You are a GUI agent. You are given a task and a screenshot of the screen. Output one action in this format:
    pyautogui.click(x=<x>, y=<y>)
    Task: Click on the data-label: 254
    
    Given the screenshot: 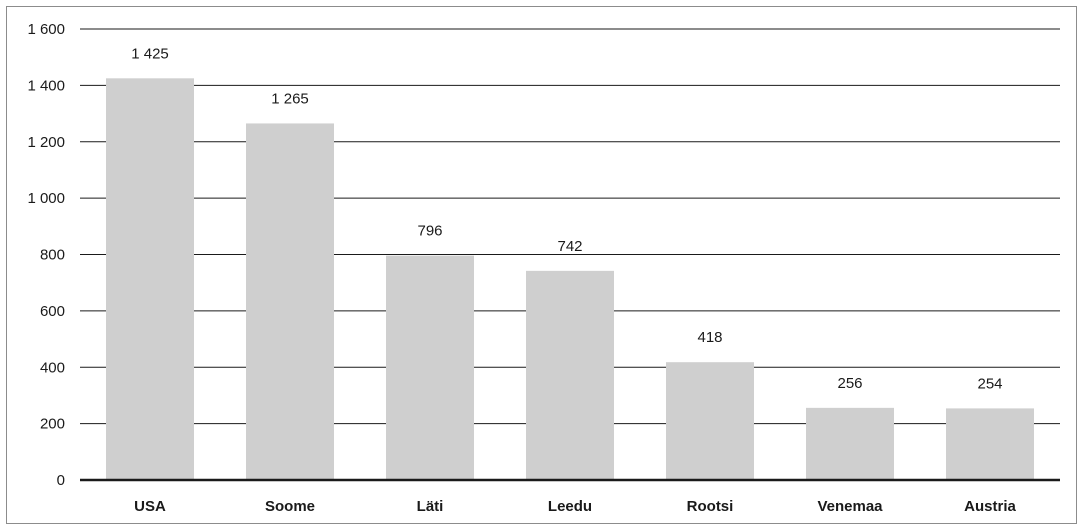 What is the action you would take?
    pyautogui.click(x=989, y=383)
    